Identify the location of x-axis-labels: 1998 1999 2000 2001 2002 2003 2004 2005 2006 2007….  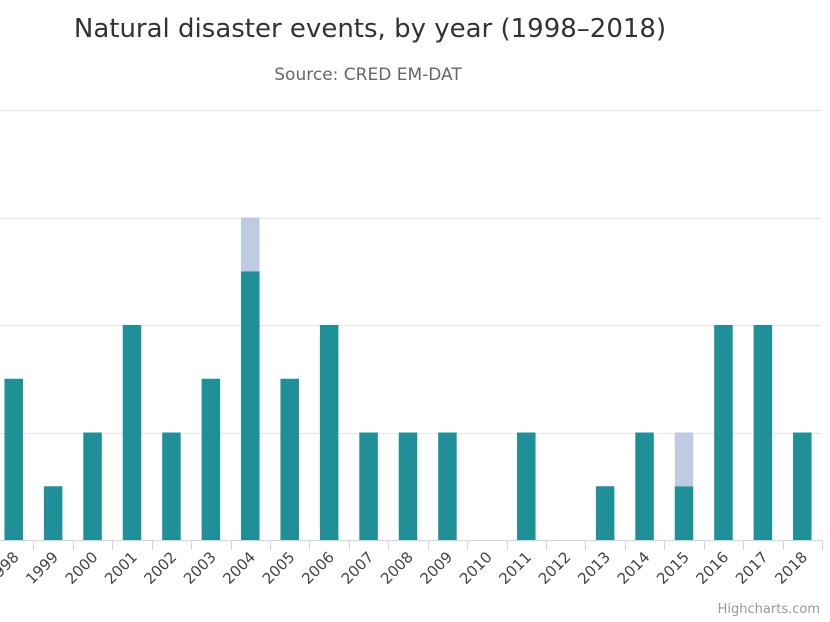
(405, 568).